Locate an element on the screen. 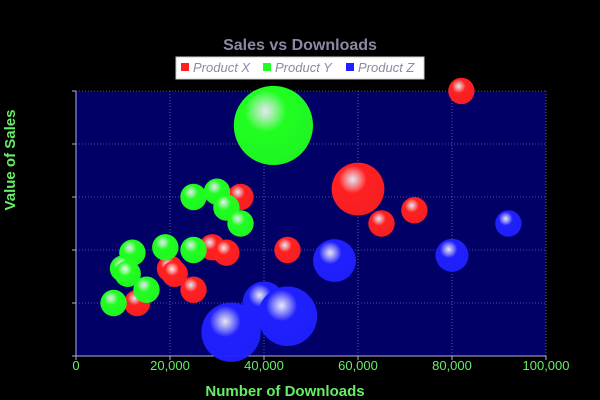  x-tick-label: 100,000 is located at coordinates (546, 365).